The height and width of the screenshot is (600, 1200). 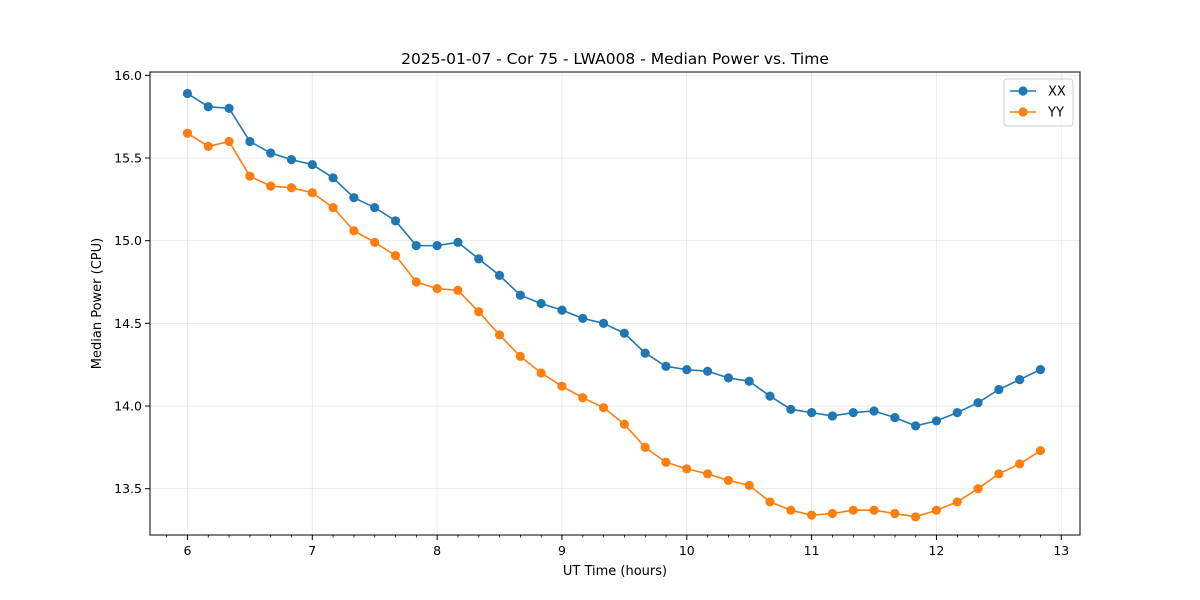 What do you see at coordinates (1038, 102) in the screenshot?
I see `legend: XX YY` at bounding box center [1038, 102].